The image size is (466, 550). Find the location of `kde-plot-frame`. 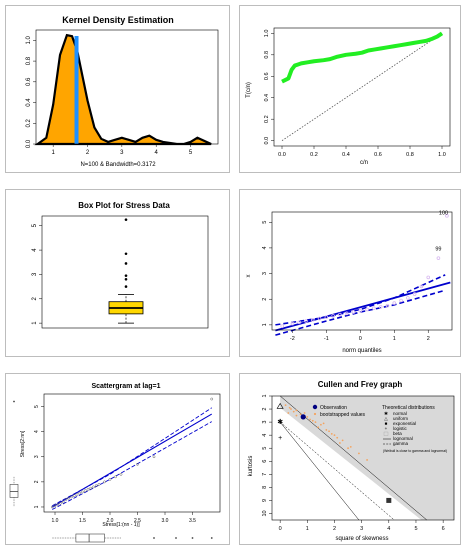

kde-plot-frame is located at coordinates (127, 87).